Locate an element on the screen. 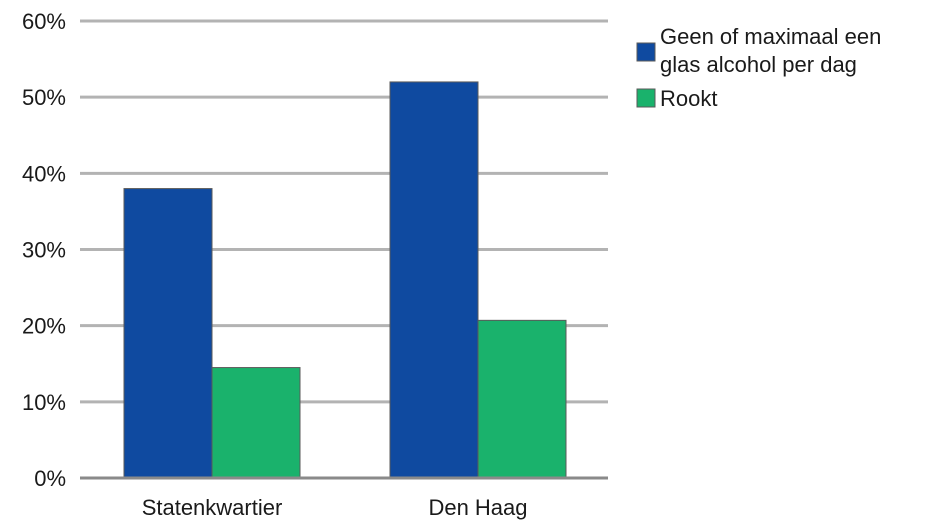 The height and width of the screenshot is (521, 931). x-category-label: Den Haag is located at coordinates (477, 507).